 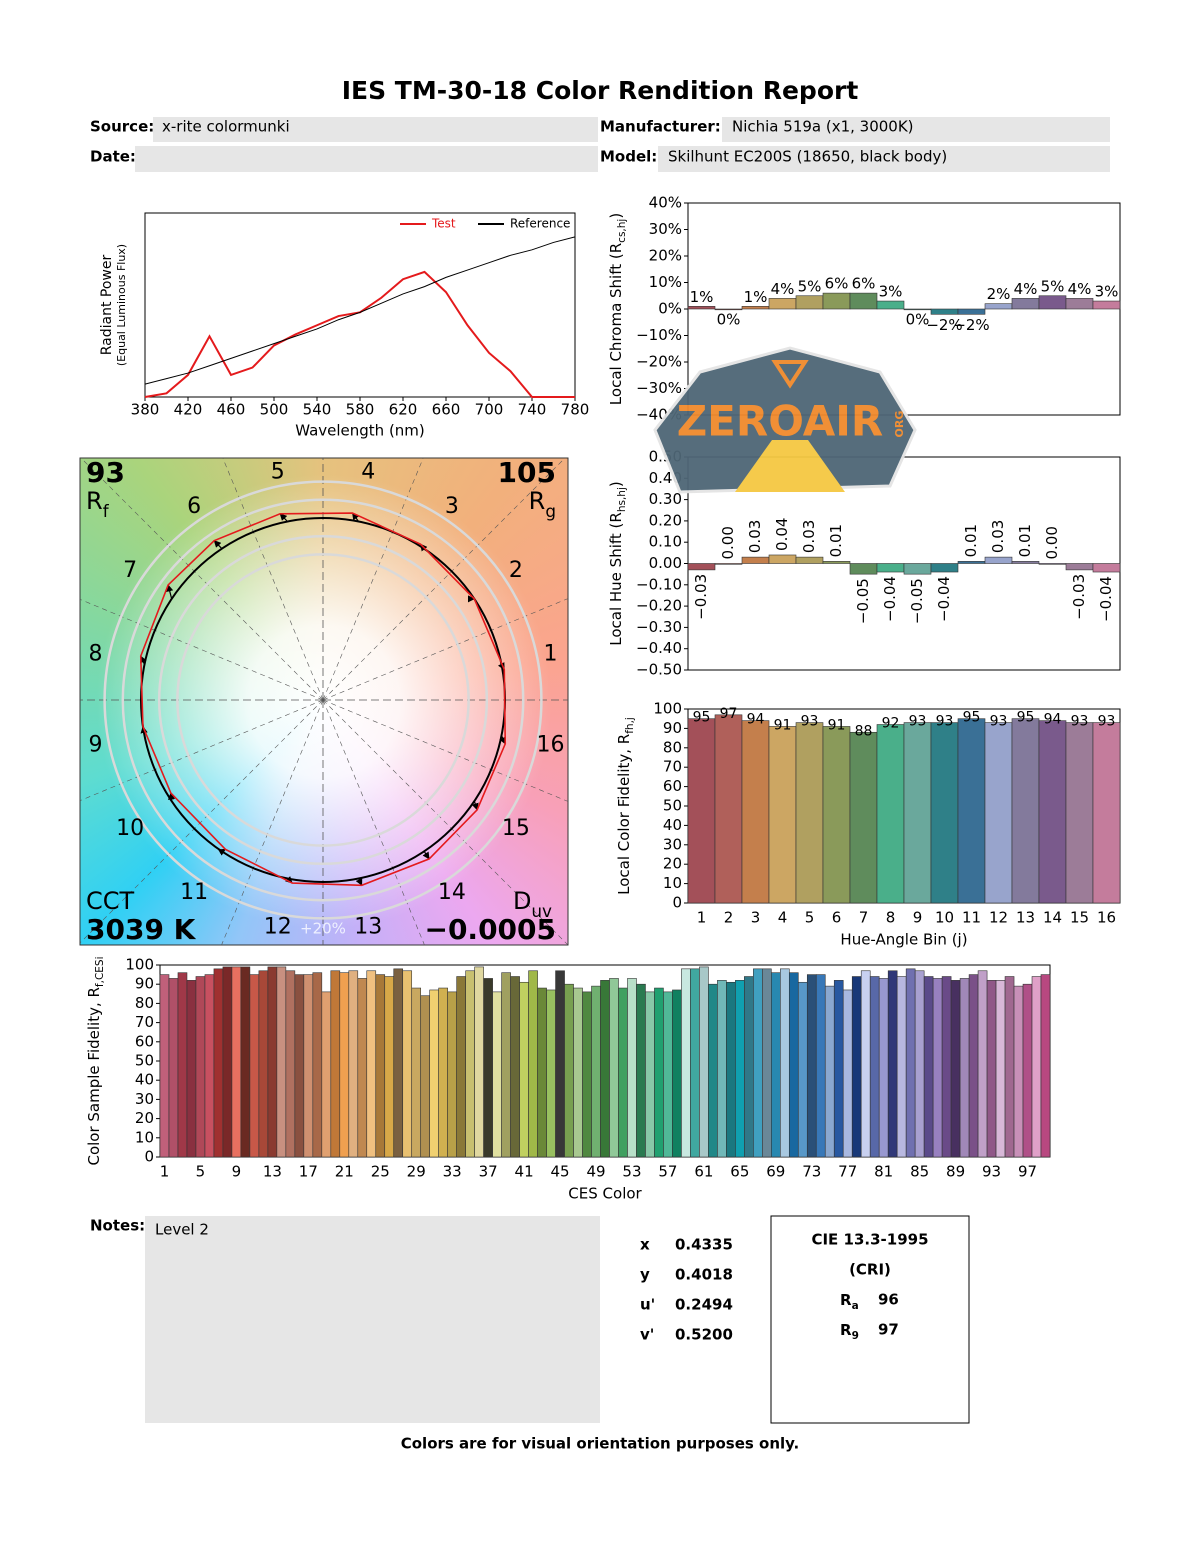 I want to click on x-tick-label: 53, so click(x=631, y=1172).